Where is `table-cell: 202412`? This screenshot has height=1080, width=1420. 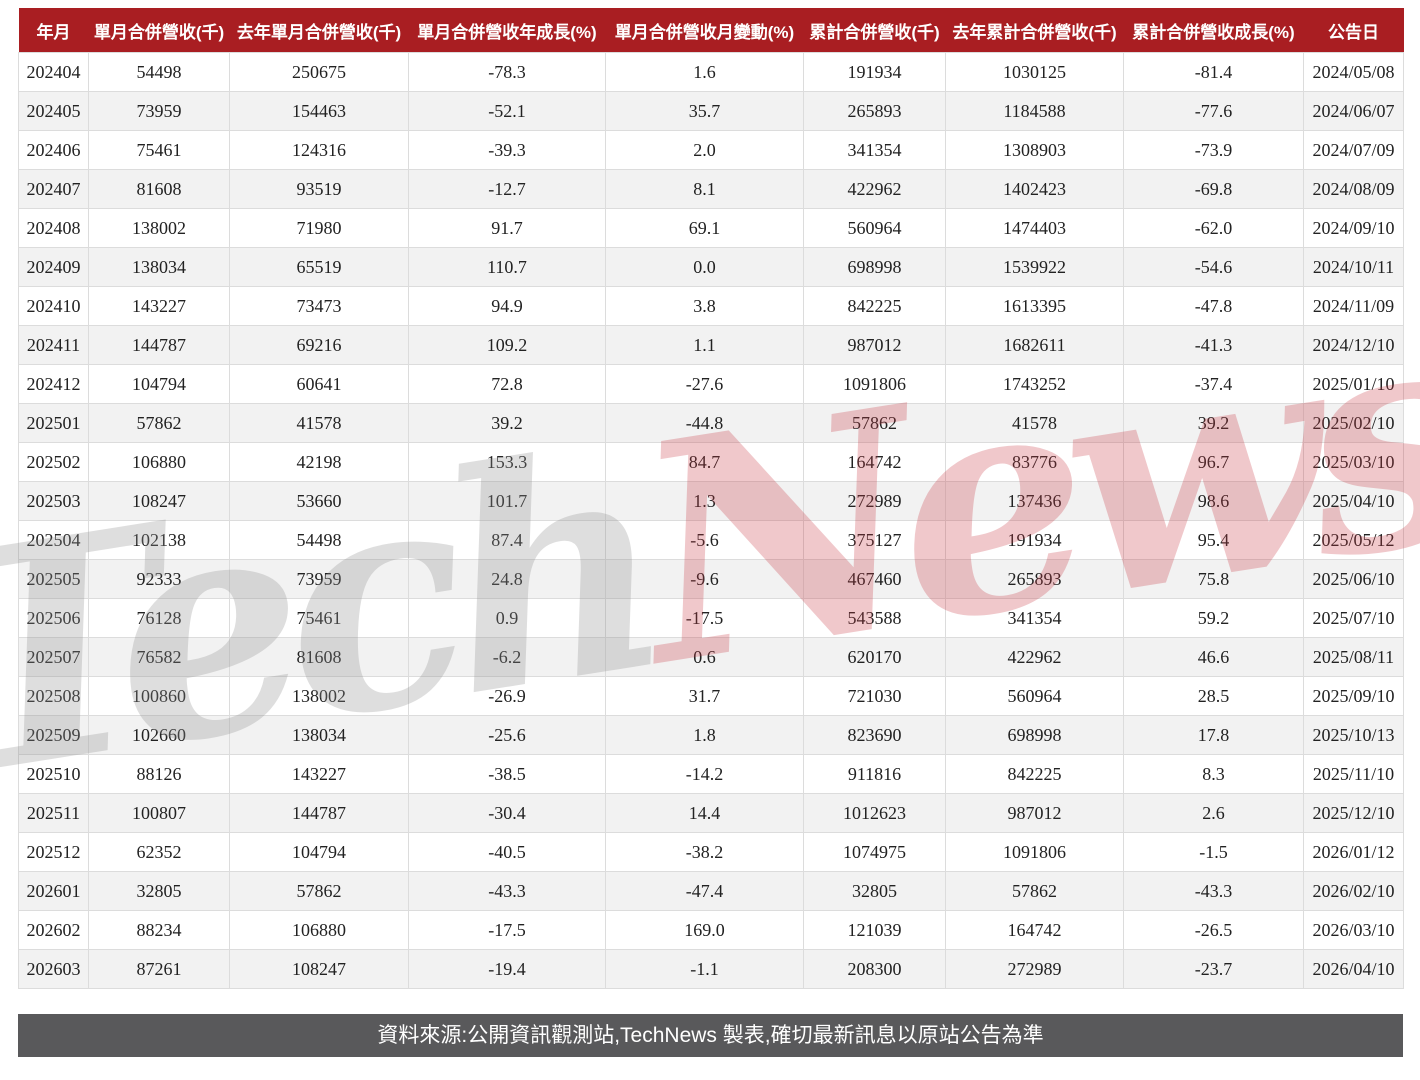
table-cell: 202412 is located at coordinates (53, 384).